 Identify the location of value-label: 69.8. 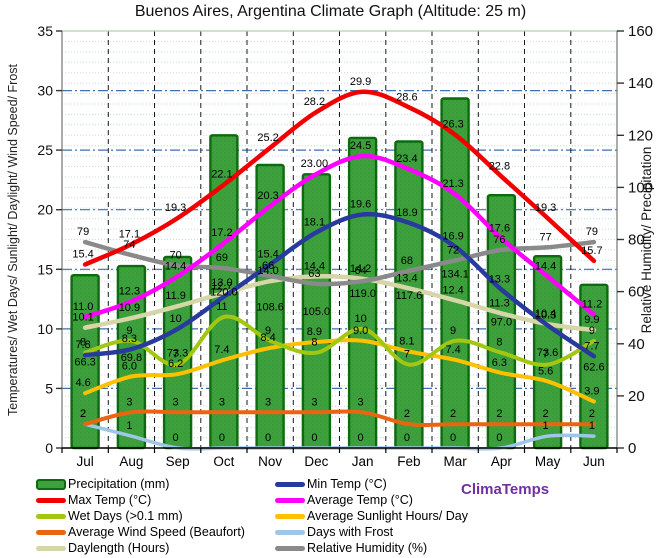
(131, 358).